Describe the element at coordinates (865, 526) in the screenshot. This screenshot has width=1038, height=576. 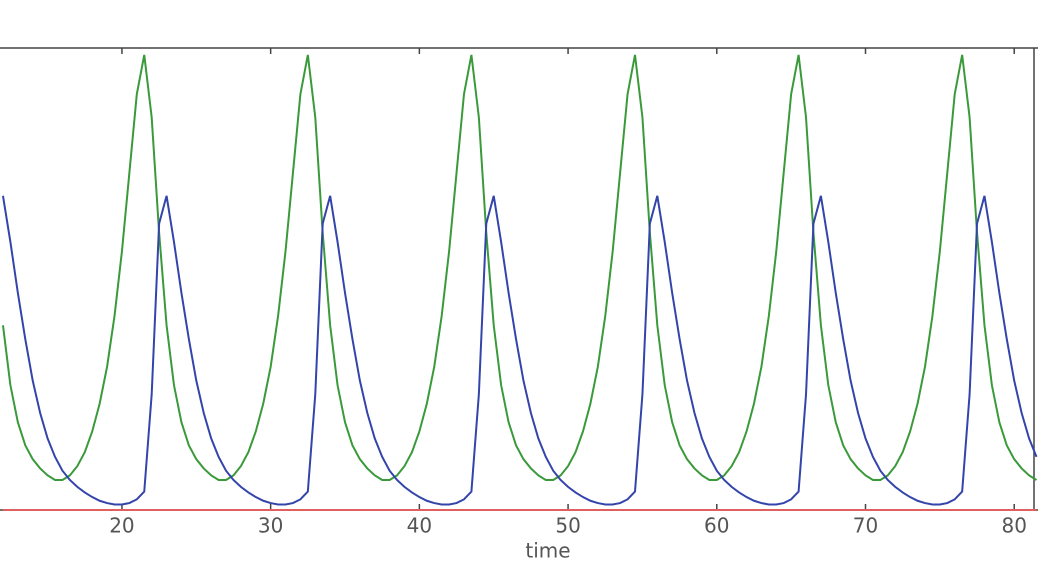
I see `x-tick-label: 70` at that location.